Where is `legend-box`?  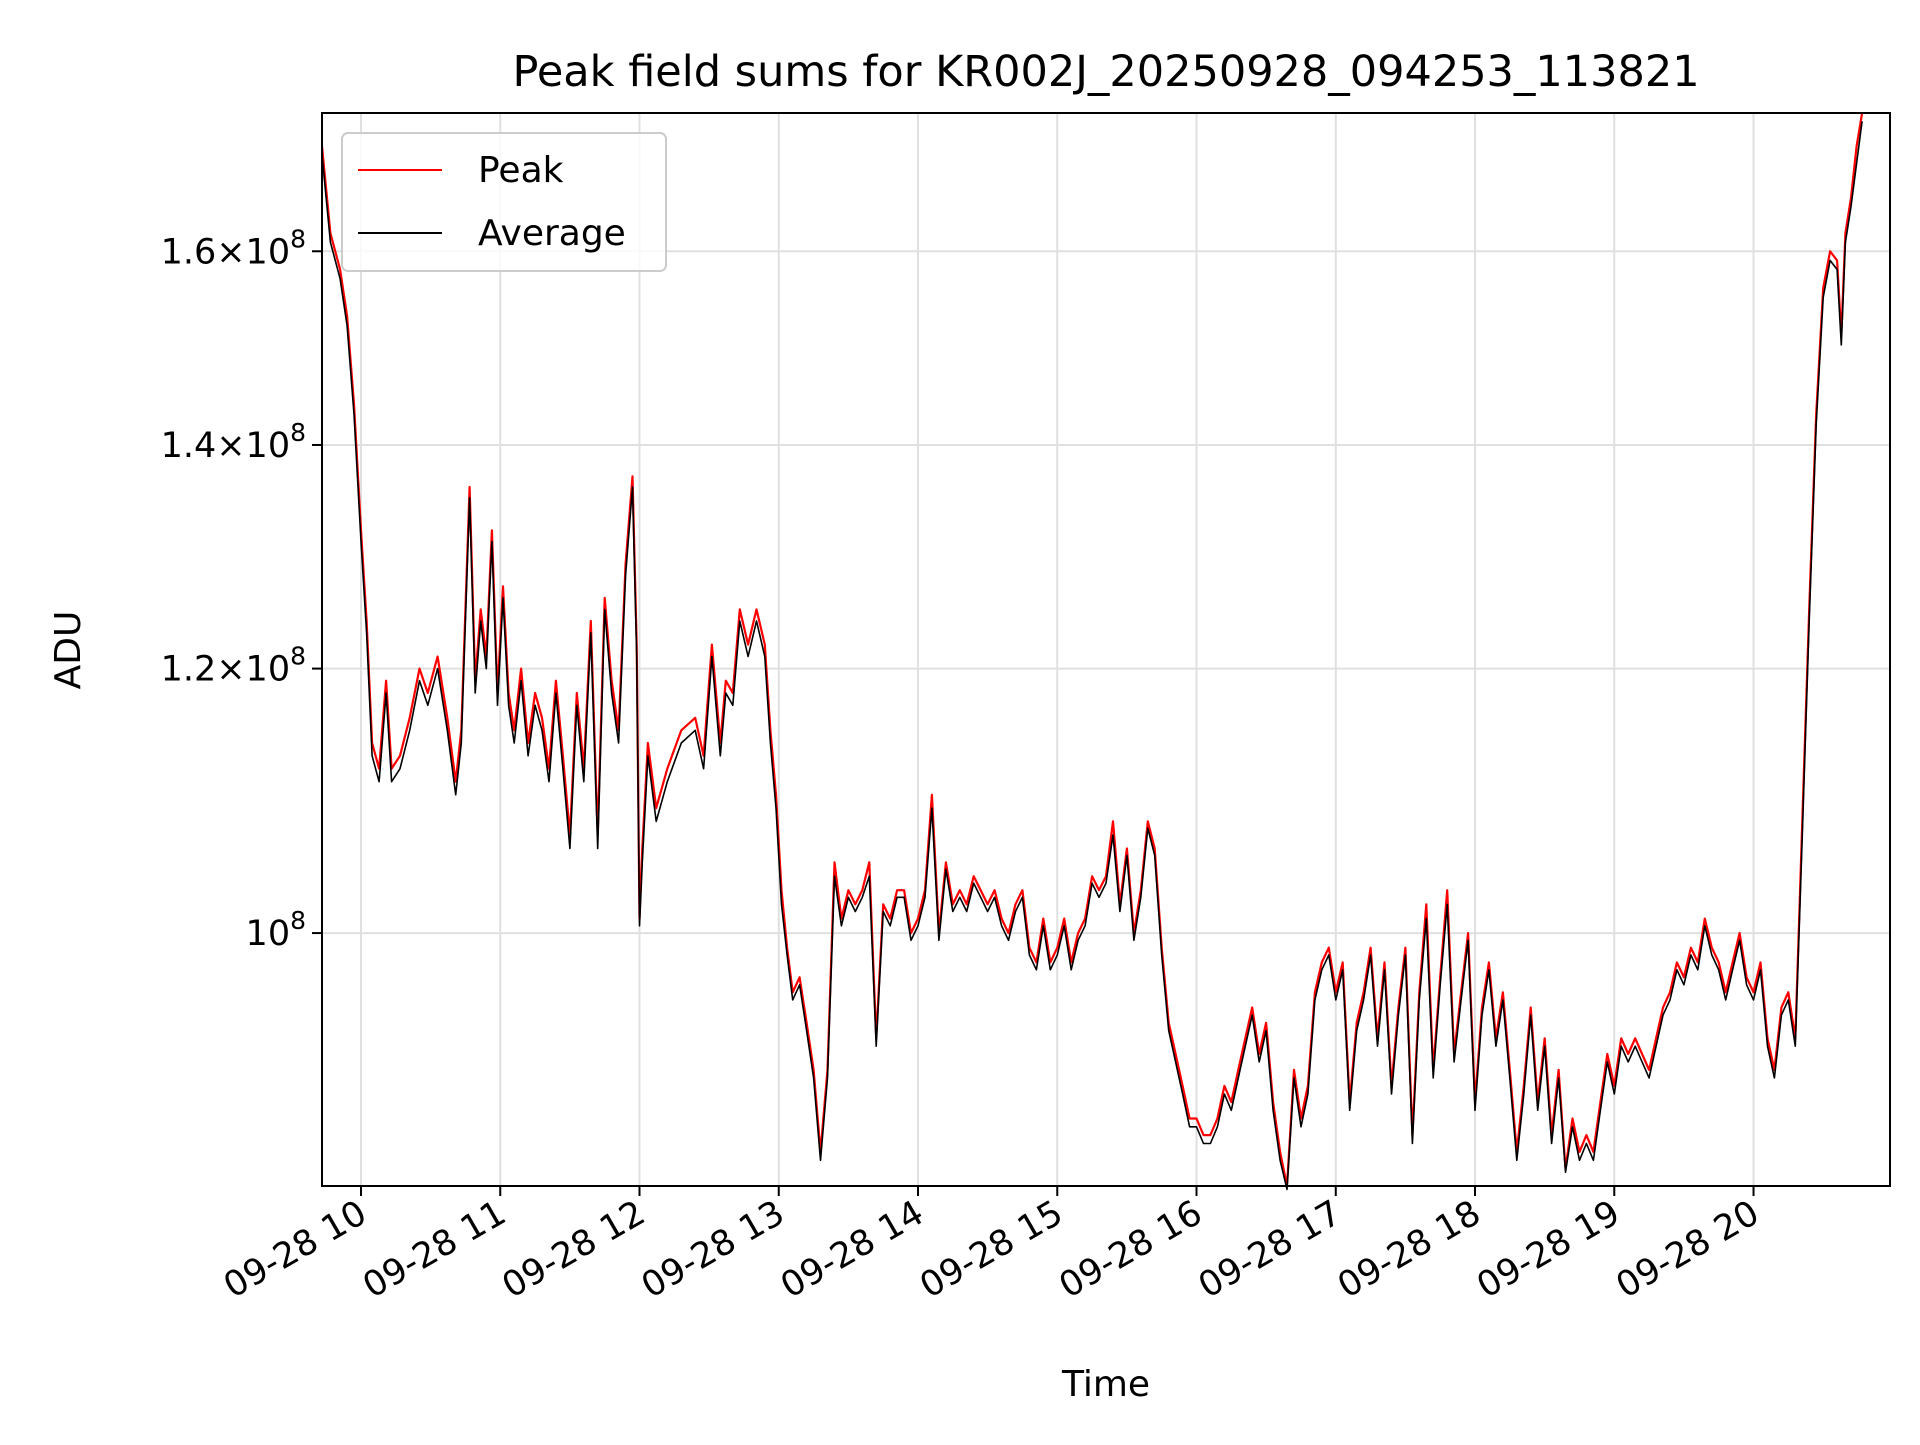
legend-box is located at coordinates (504, 202).